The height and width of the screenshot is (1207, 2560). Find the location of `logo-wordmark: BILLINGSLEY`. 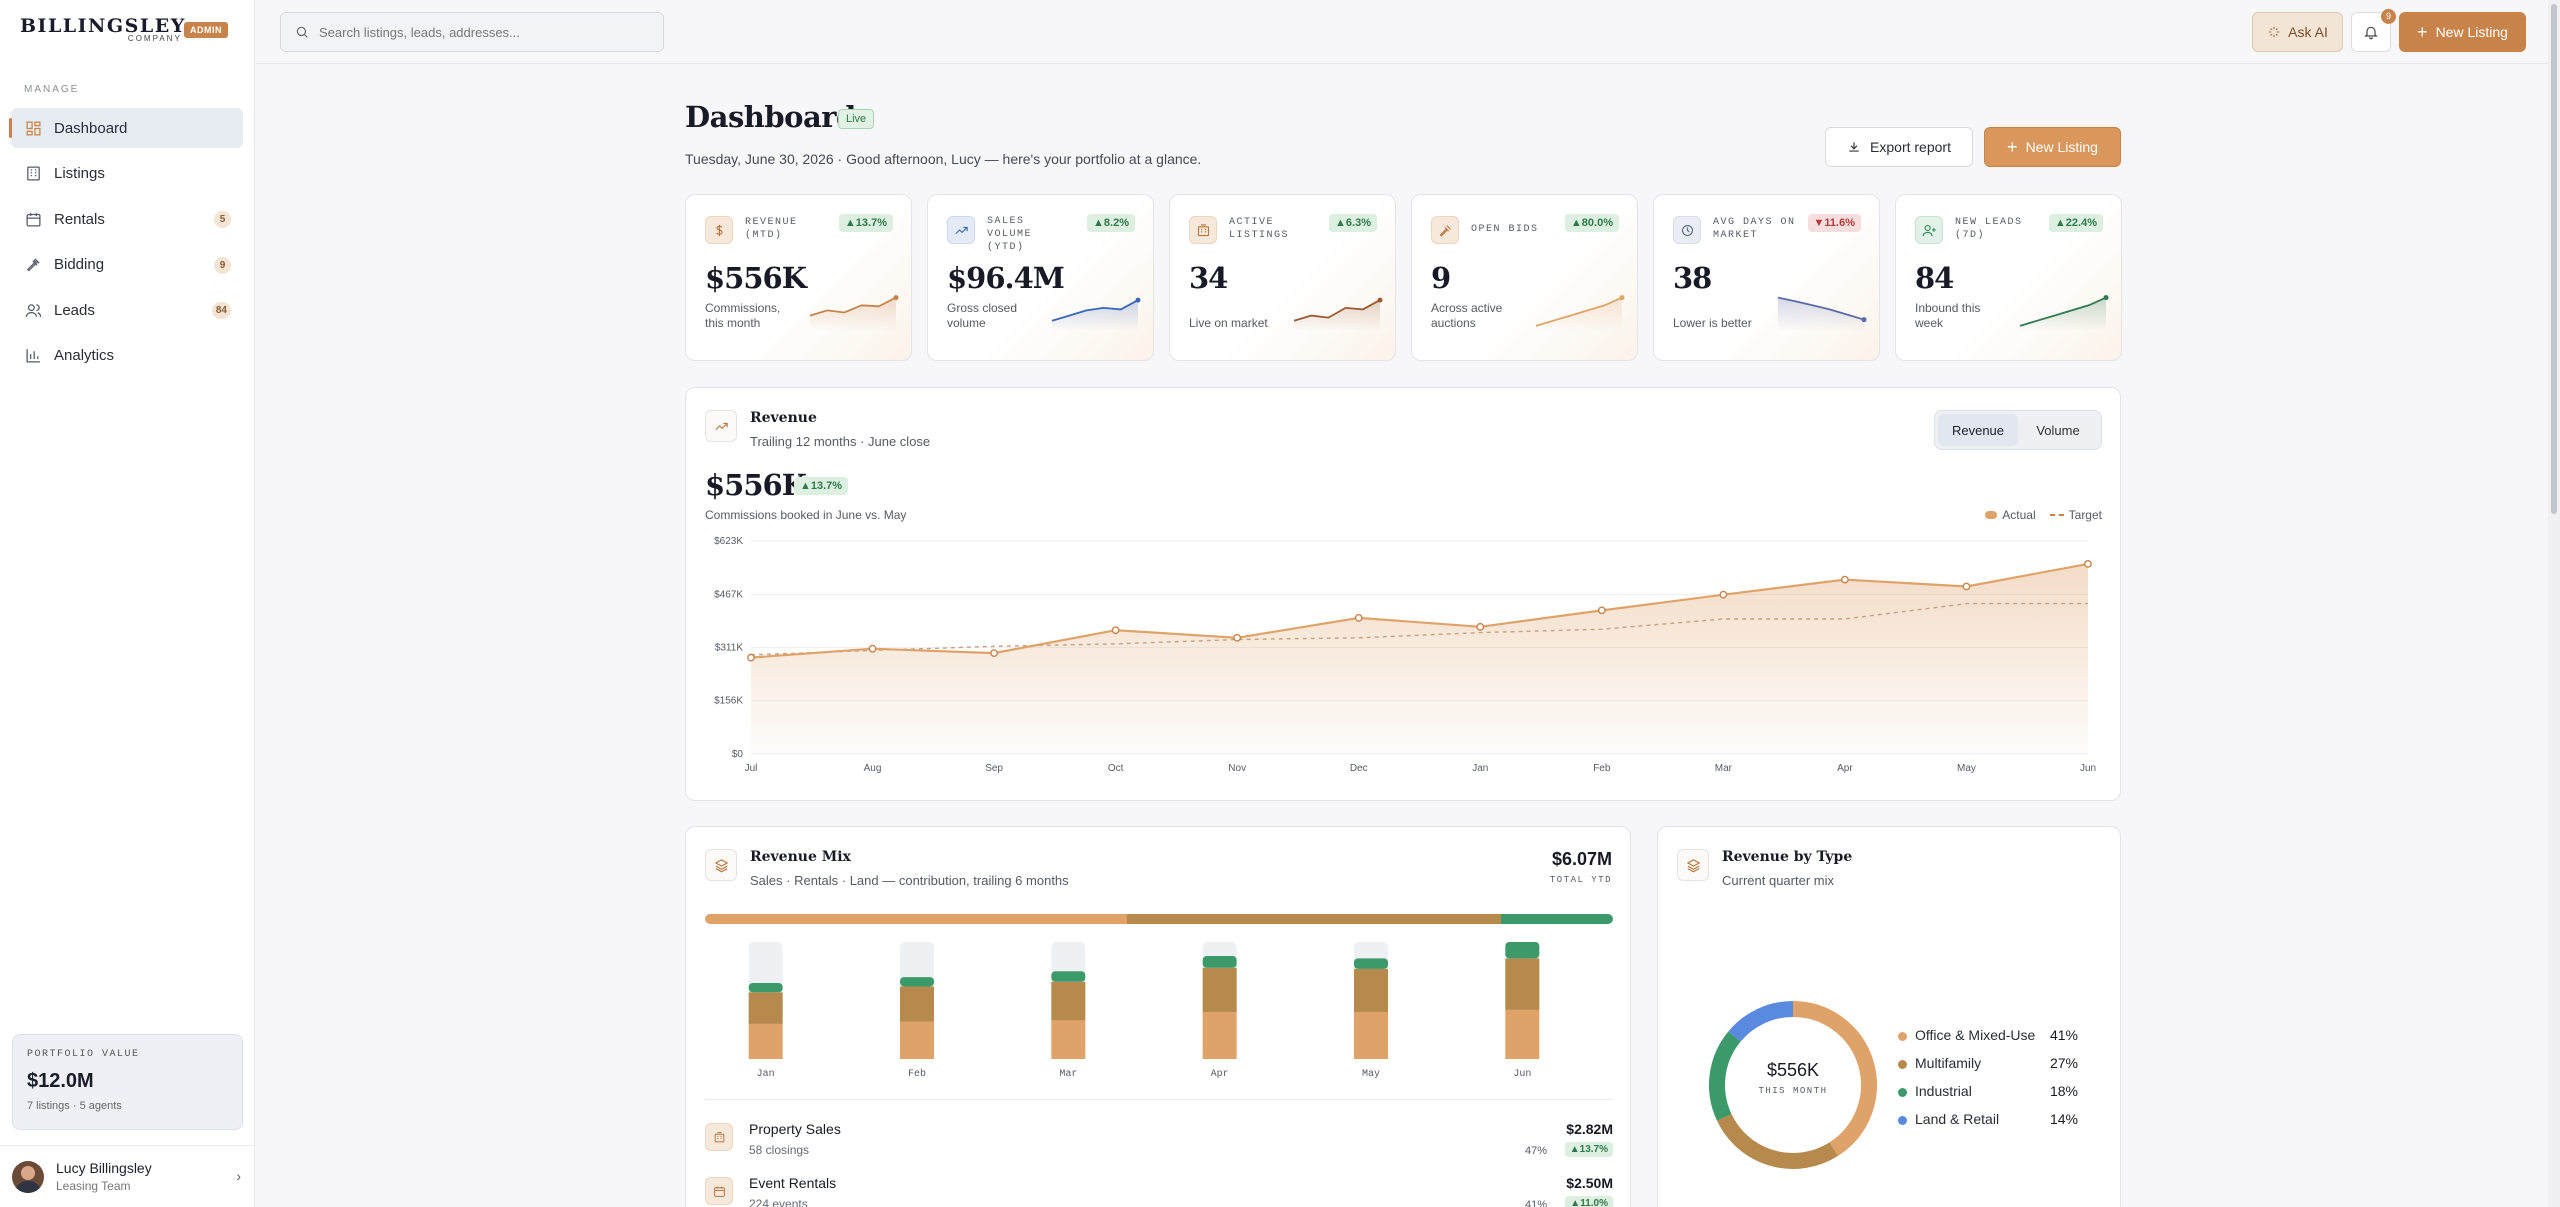

logo-wordmark: BILLINGSLEY is located at coordinates (103, 26).